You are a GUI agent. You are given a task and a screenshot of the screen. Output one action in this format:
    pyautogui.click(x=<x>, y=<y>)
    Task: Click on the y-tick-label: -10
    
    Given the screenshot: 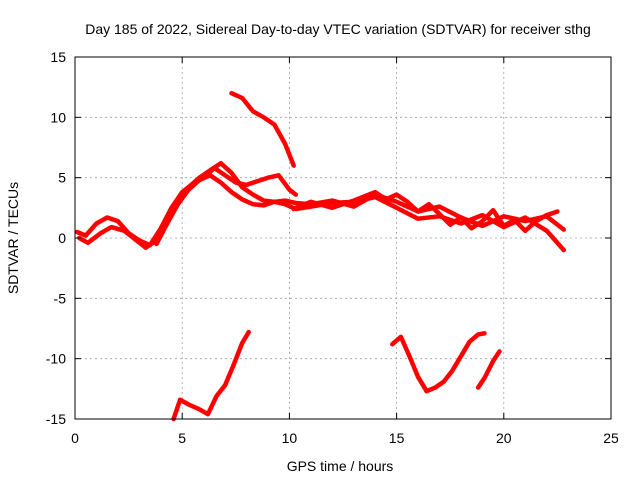 What is the action you would take?
    pyautogui.click(x=56, y=359)
    